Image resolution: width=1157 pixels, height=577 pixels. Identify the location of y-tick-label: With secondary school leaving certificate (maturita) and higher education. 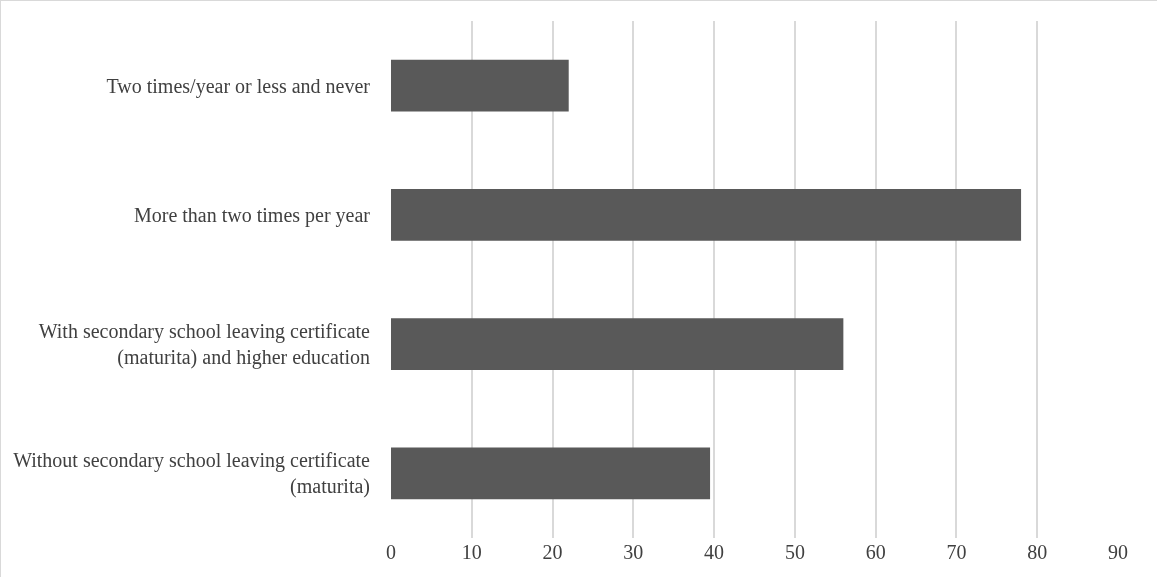
(204, 345).